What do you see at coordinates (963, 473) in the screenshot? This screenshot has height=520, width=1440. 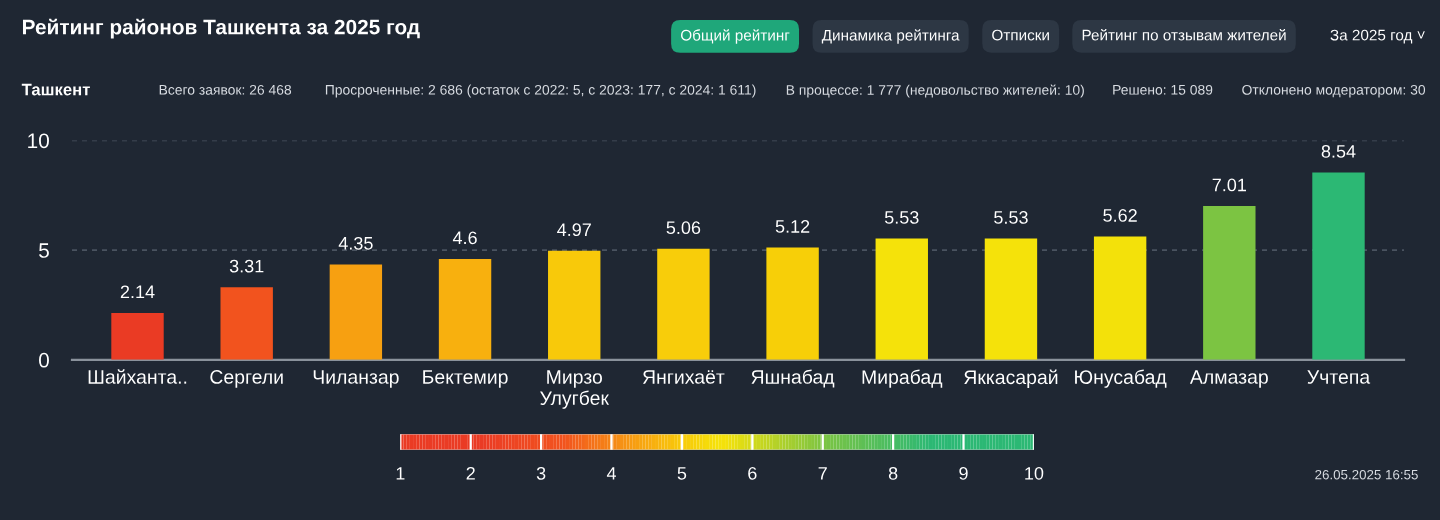 I see `color-bar-label: 9` at bounding box center [963, 473].